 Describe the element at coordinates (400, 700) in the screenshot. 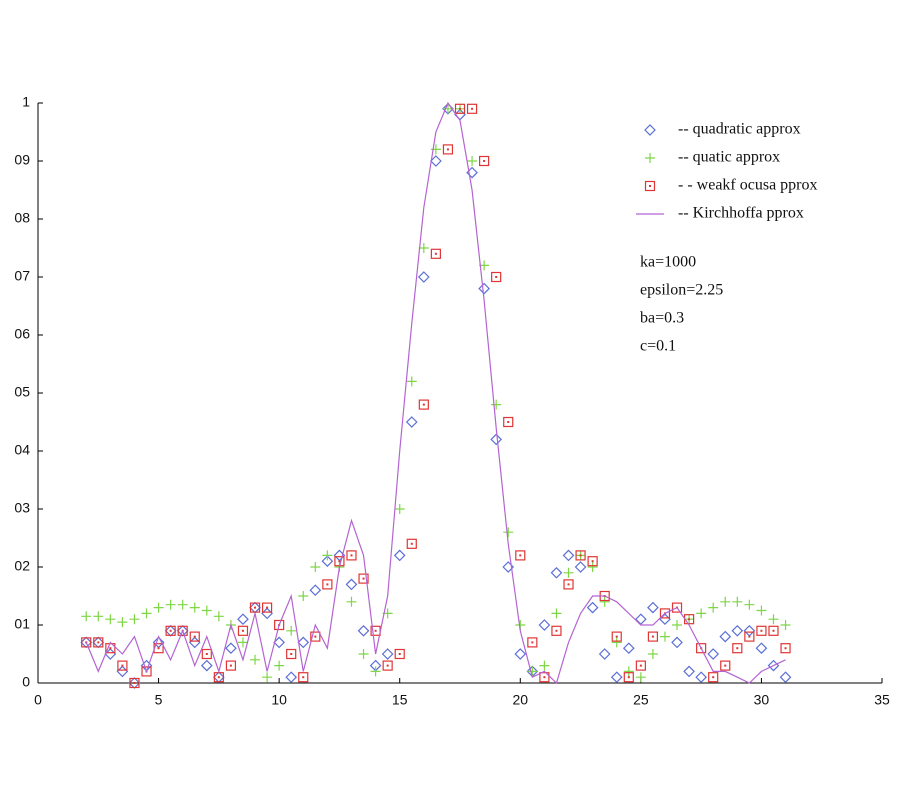

I see `x-tick-label: 15` at that location.